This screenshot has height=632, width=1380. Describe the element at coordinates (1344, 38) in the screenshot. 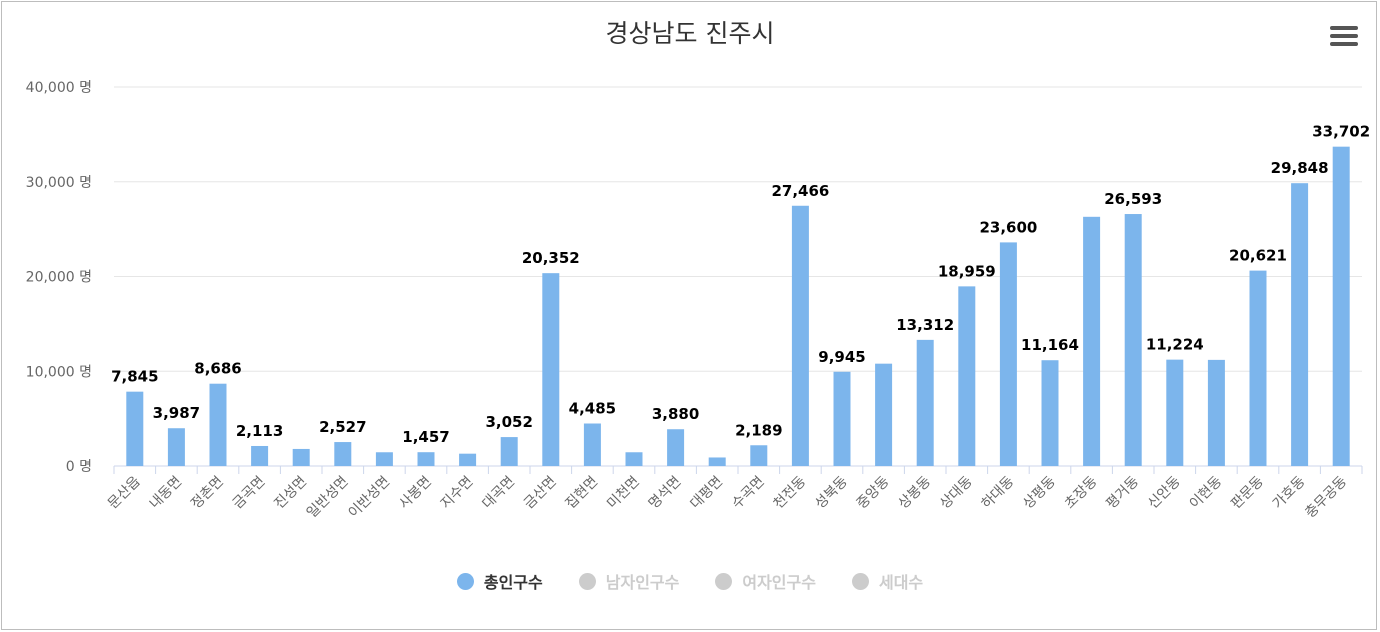

I see `hamburger-menu-icon` at that location.